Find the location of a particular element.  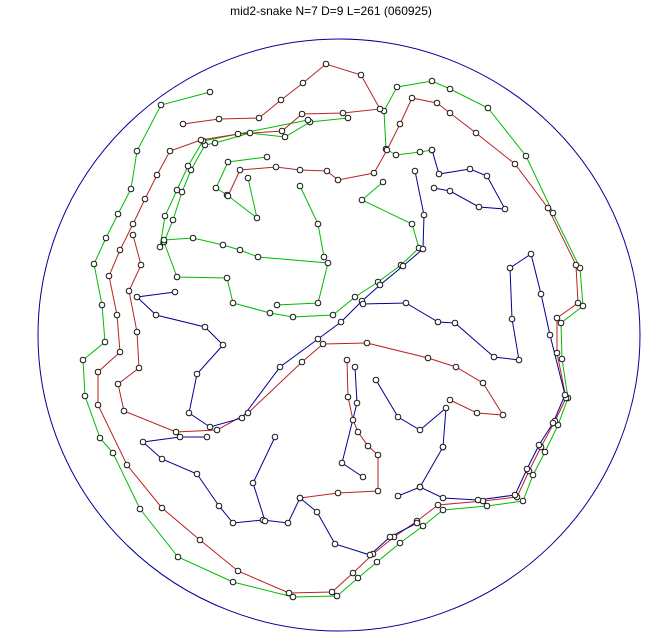

path-green-pair-strand is located at coordinates (234, 183).